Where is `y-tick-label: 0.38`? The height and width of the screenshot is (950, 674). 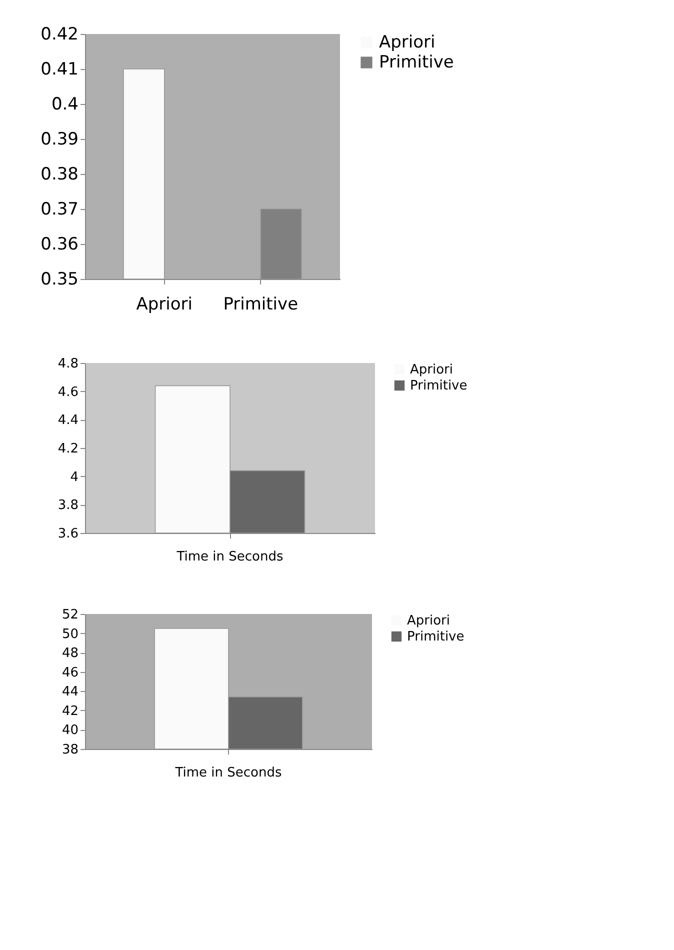
y-tick-label: 0.38 is located at coordinates (59, 174).